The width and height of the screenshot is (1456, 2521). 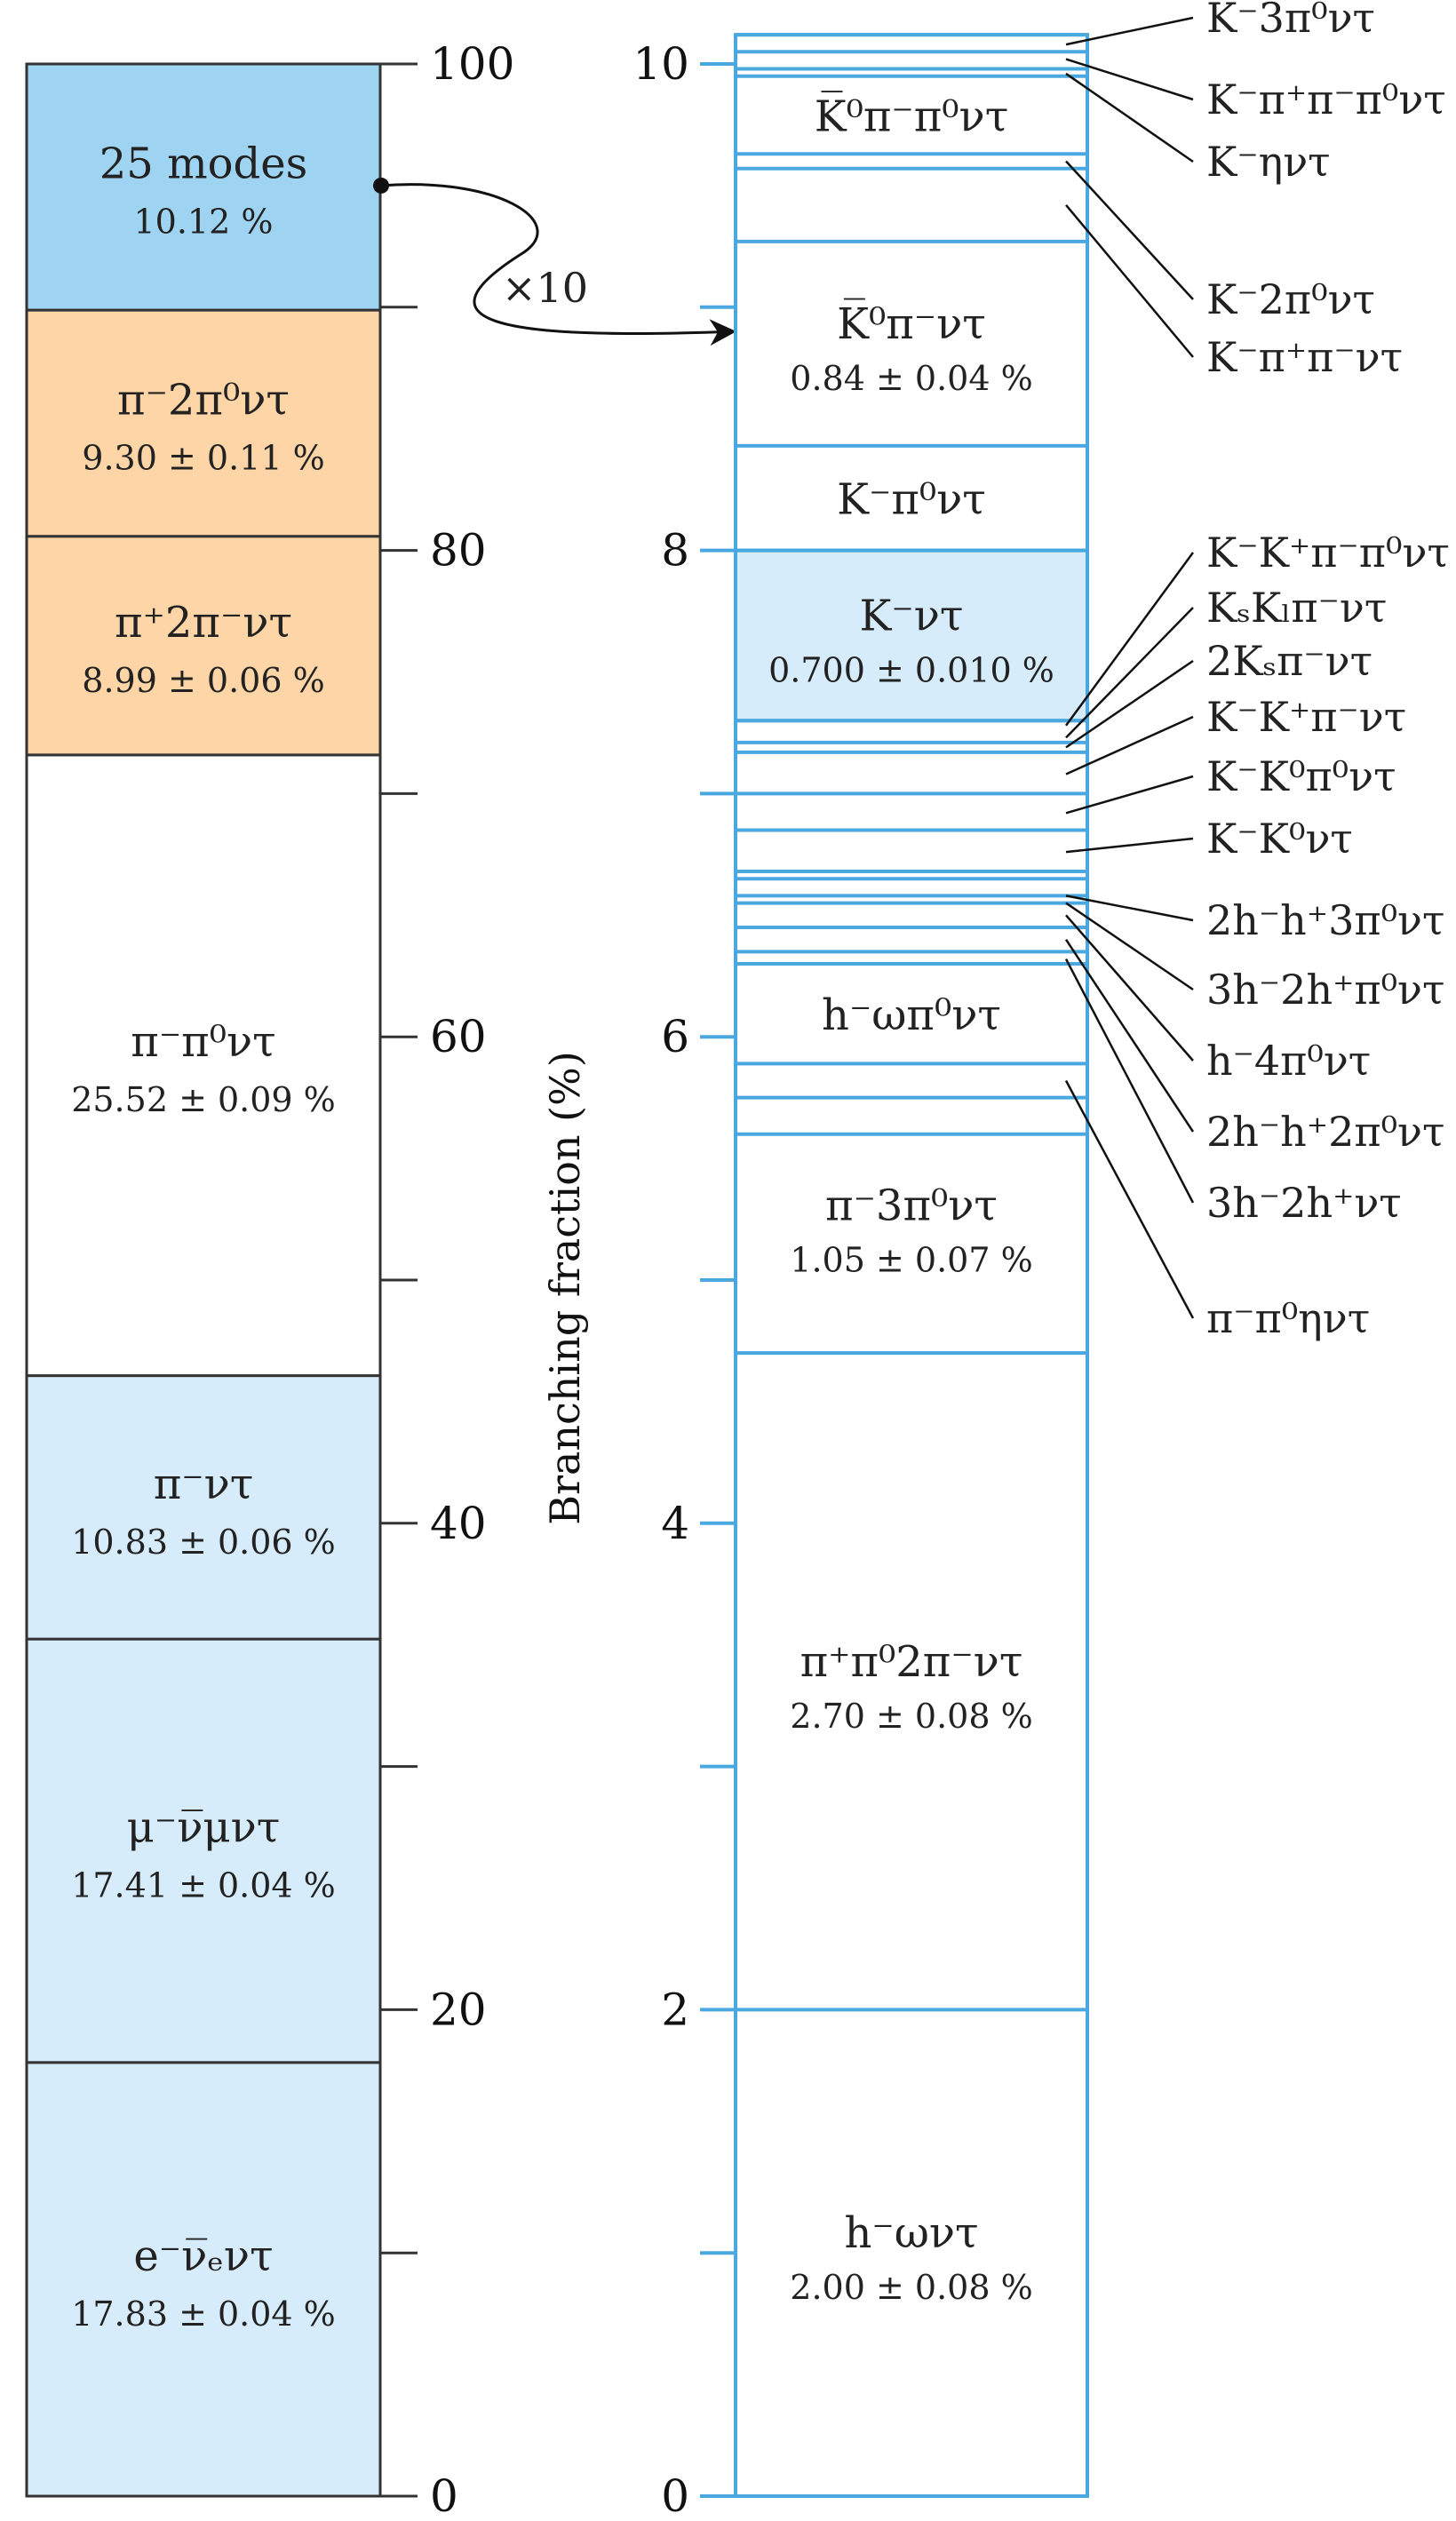 What do you see at coordinates (1301, 776) in the screenshot?
I see `callout-label: K⁻K⁰π⁰ντ` at bounding box center [1301, 776].